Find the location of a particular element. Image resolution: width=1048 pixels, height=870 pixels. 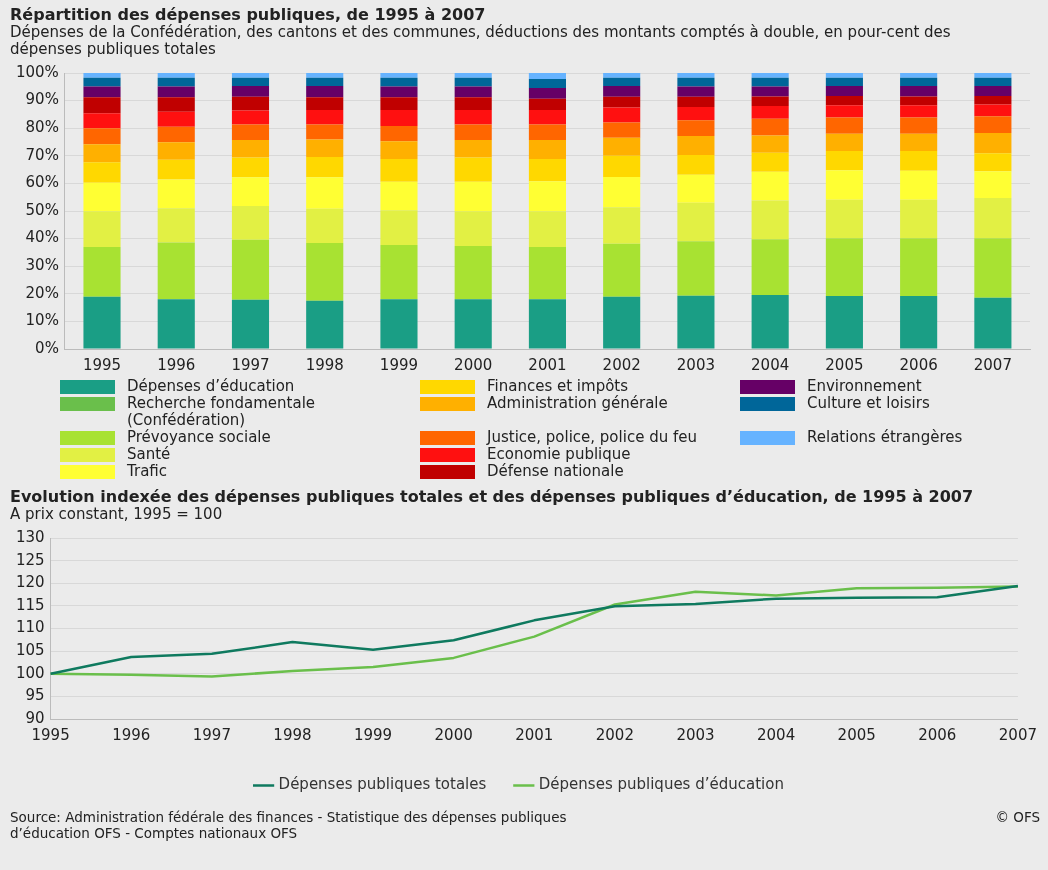

x-tick-label: 2005 is located at coordinates (856, 734).